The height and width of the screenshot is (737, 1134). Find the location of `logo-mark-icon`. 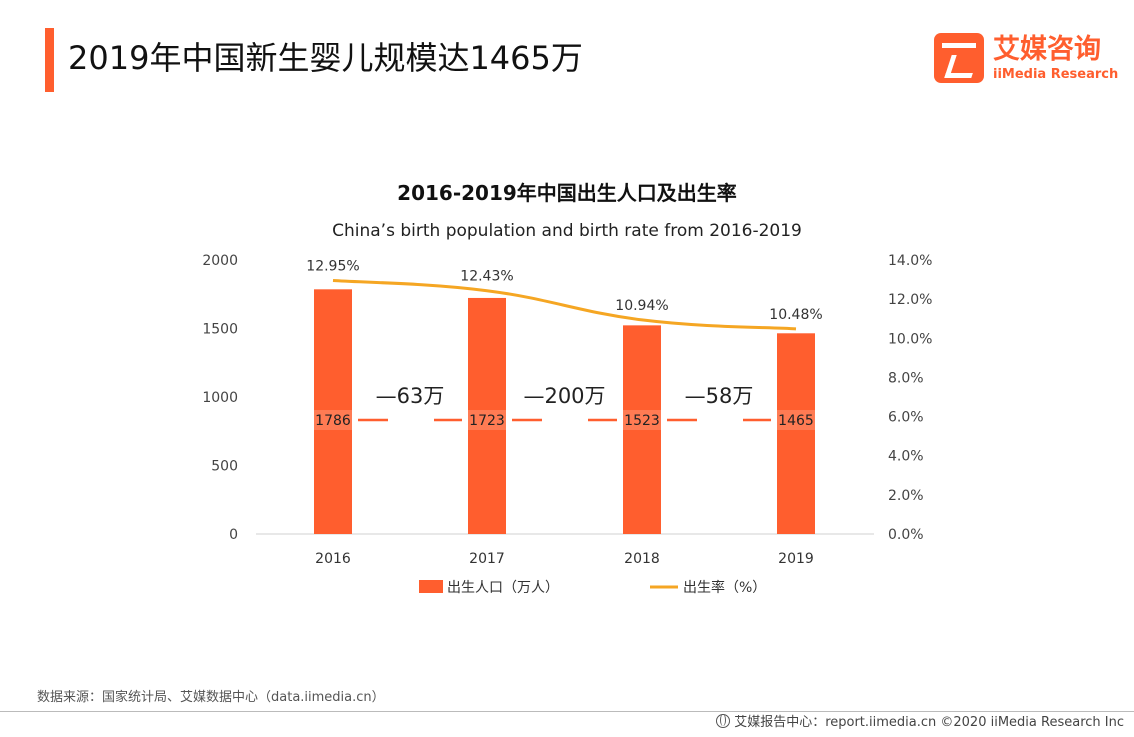

logo-mark-icon is located at coordinates (959, 58).